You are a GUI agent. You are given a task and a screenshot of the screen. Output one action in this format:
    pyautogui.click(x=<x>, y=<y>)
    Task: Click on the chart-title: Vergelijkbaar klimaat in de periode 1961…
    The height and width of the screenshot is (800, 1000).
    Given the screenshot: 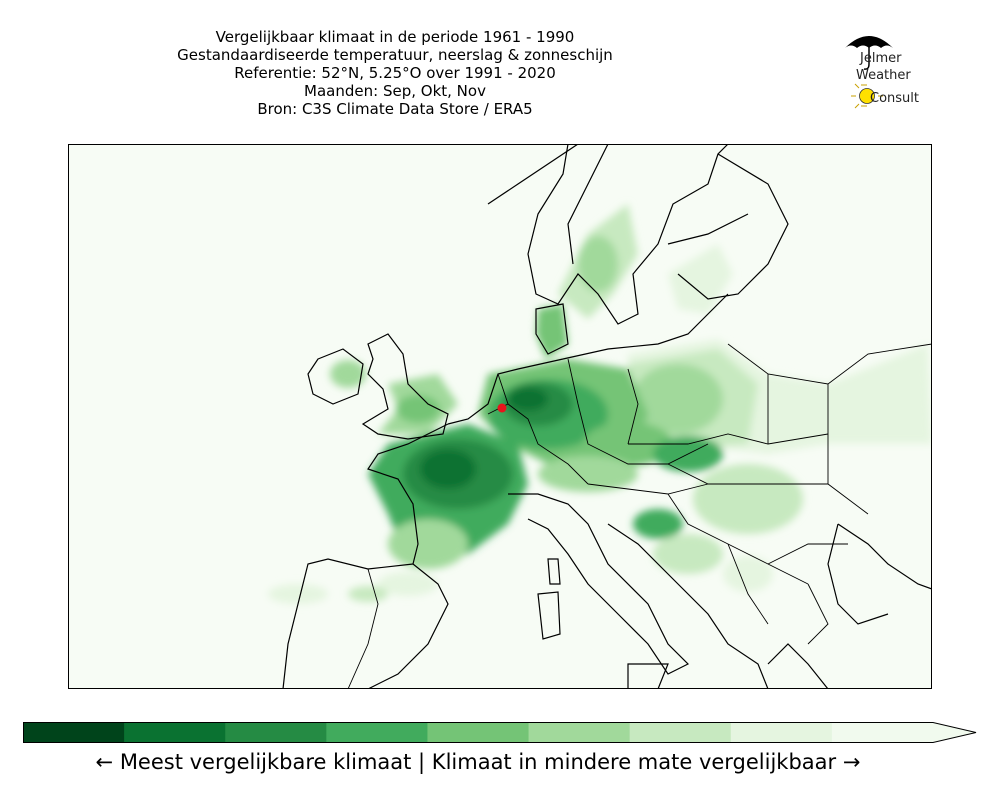 What is the action you would take?
    pyautogui.click(x=395, y=73)
    